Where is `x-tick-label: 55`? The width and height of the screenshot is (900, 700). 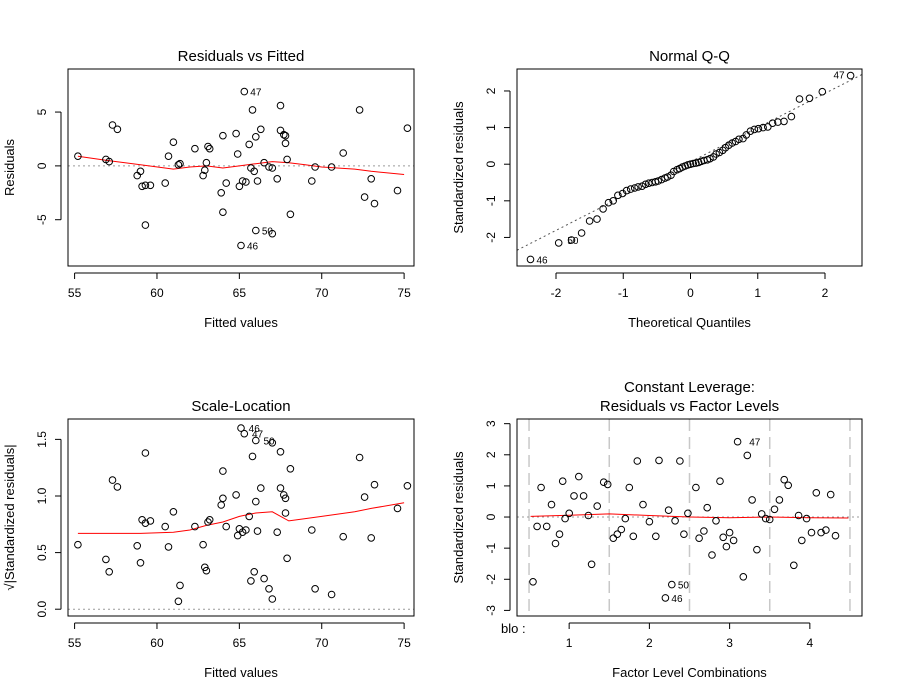
x-tick-label: 55 is located at coordinates (75, 293).